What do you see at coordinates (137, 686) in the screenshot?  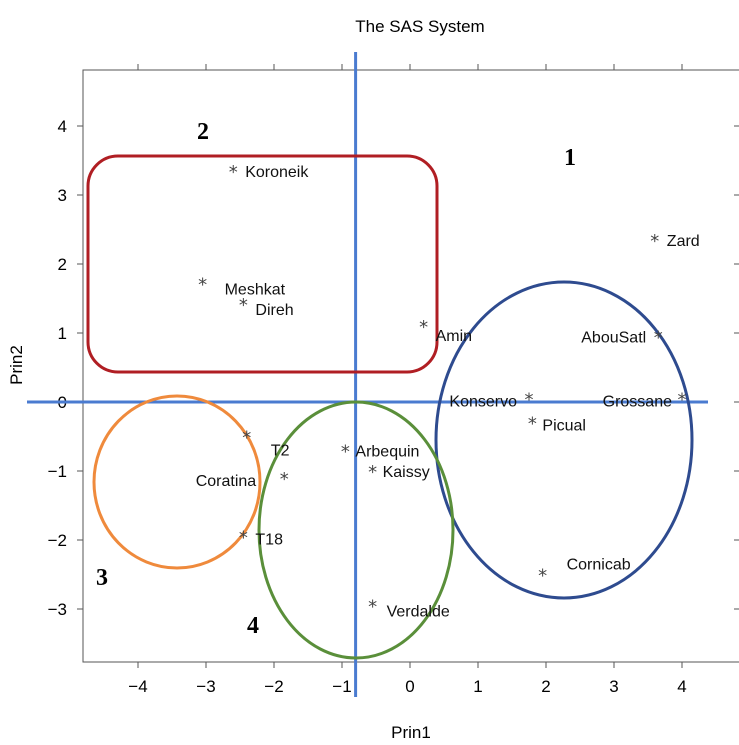 I see `x-tick-label: −4` at bounding box center [137, 686].